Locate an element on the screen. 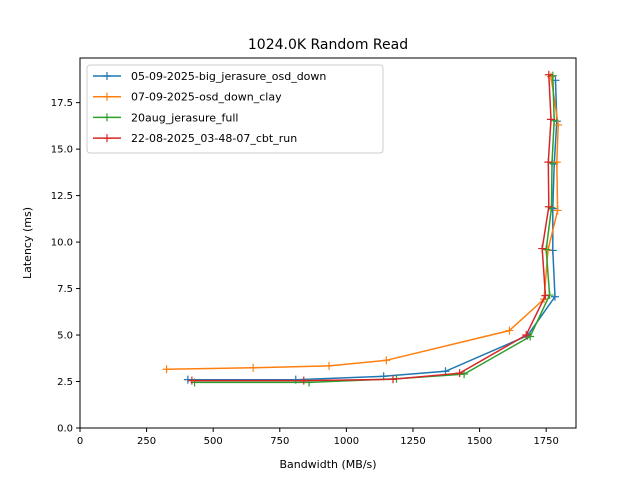 The image size is (640, 480). legend-label: 22-08-2025_03-48-07_cbt_run is located at coordinates (214, 138).